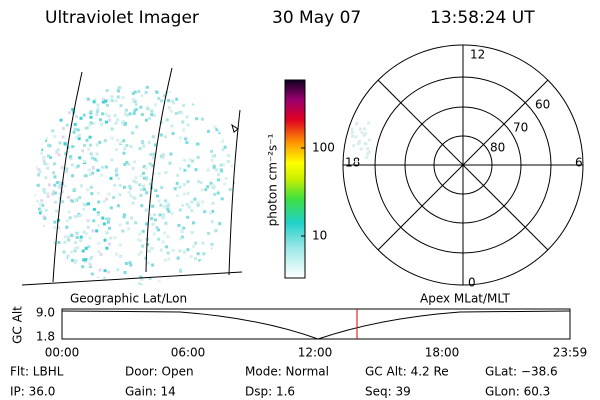 The image size is (600, 400). What do you see at coordinates (352, 163) in the screenshot?
I see `mlt-label: 18` at bounding box center [352, 163].